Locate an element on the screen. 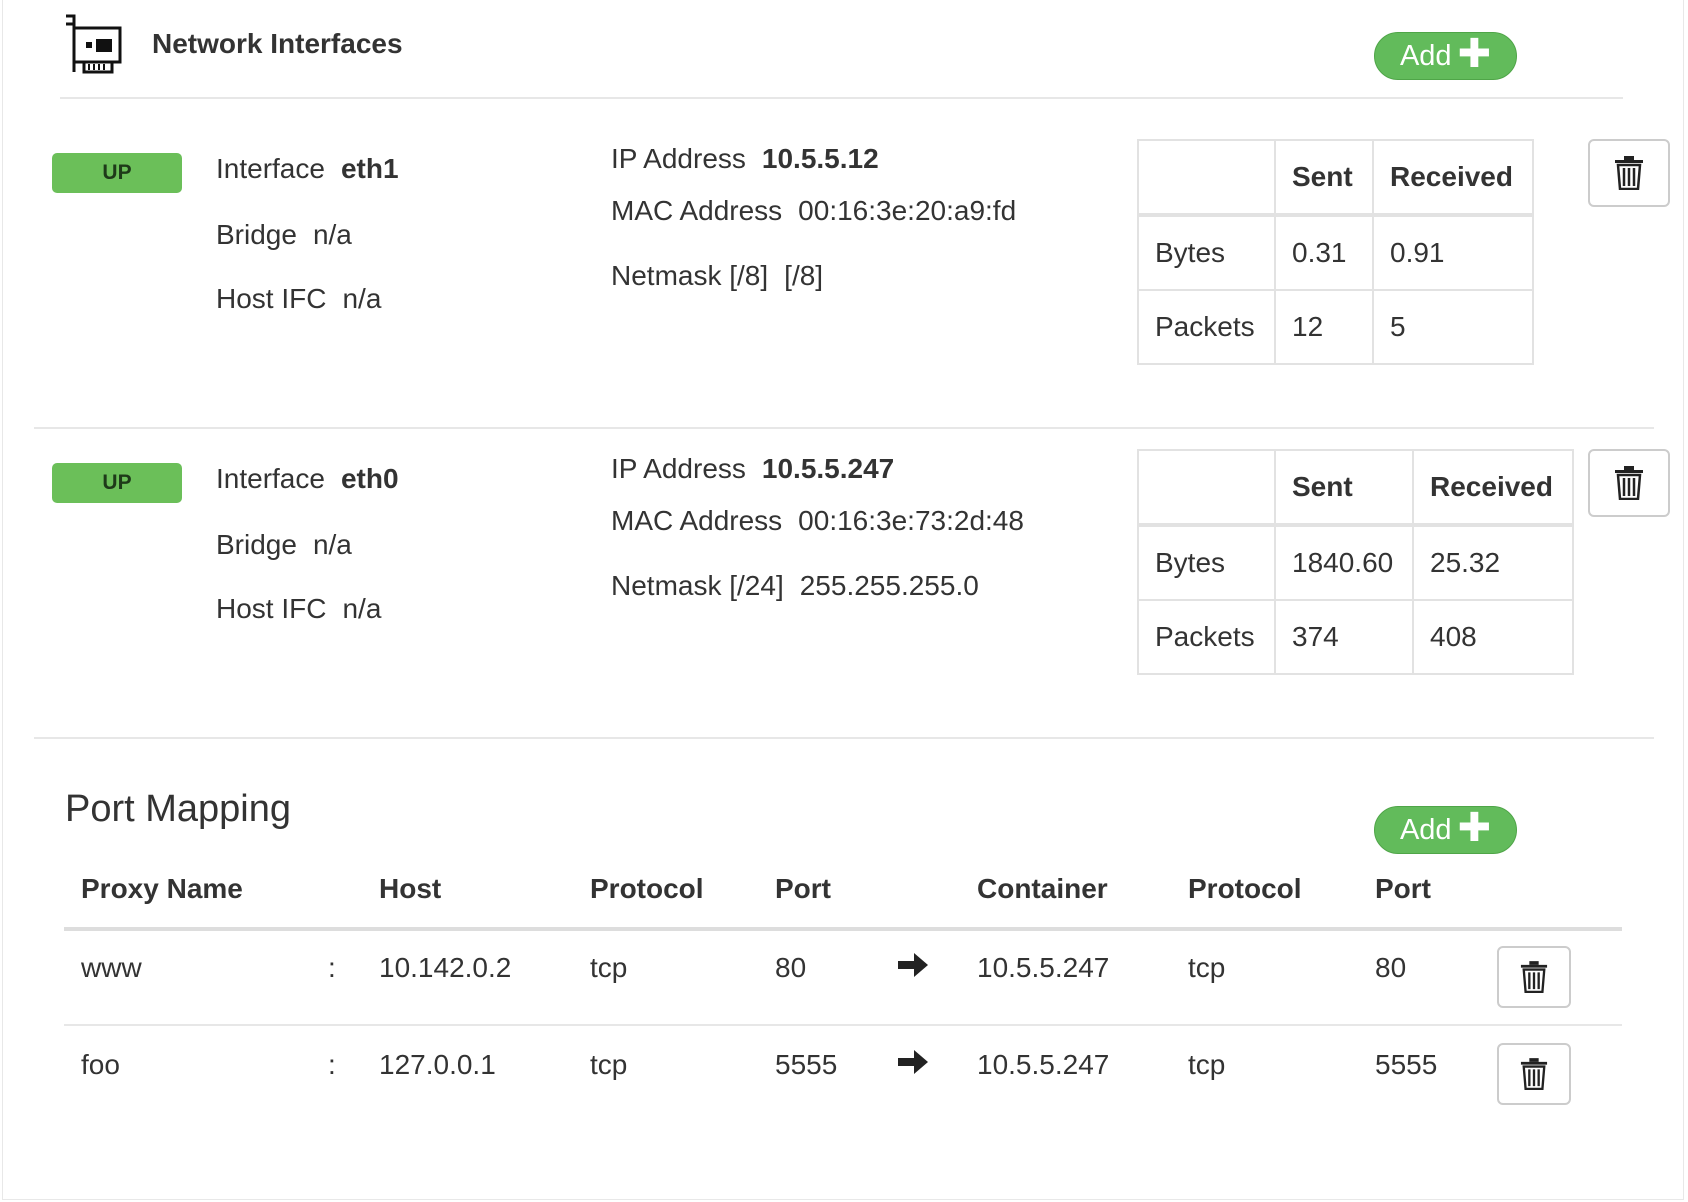 The width and height of the screenshot is (1688, 1202). netmask-label: Netmask [/8] is located at coordinates (690, 275).